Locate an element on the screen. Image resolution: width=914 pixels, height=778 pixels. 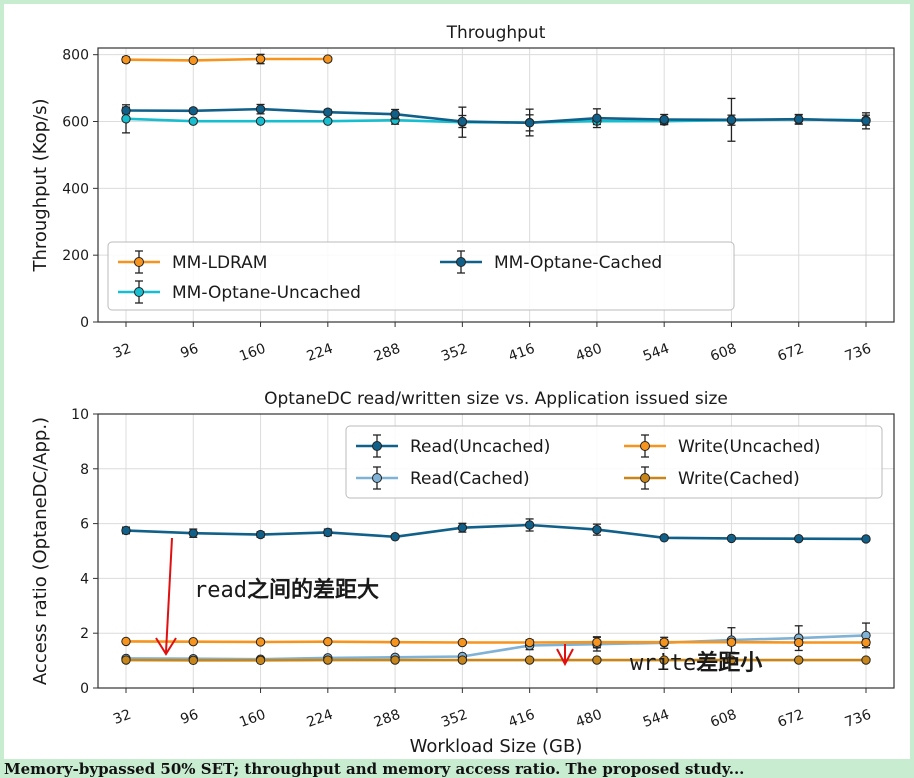
y-axis-label: Access ratio (OptaneDC/App.) is located at coordinates (40, 551).